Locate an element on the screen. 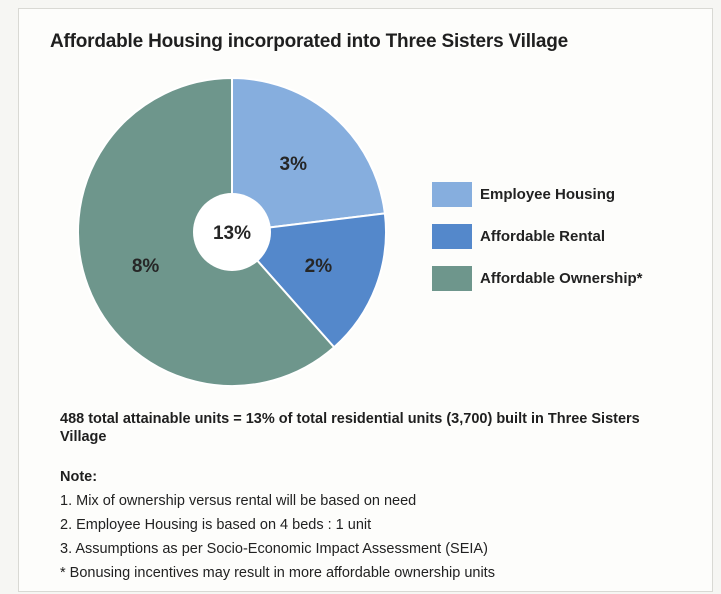  pie-slice-employee-housing is located at coordinates (308, 155).